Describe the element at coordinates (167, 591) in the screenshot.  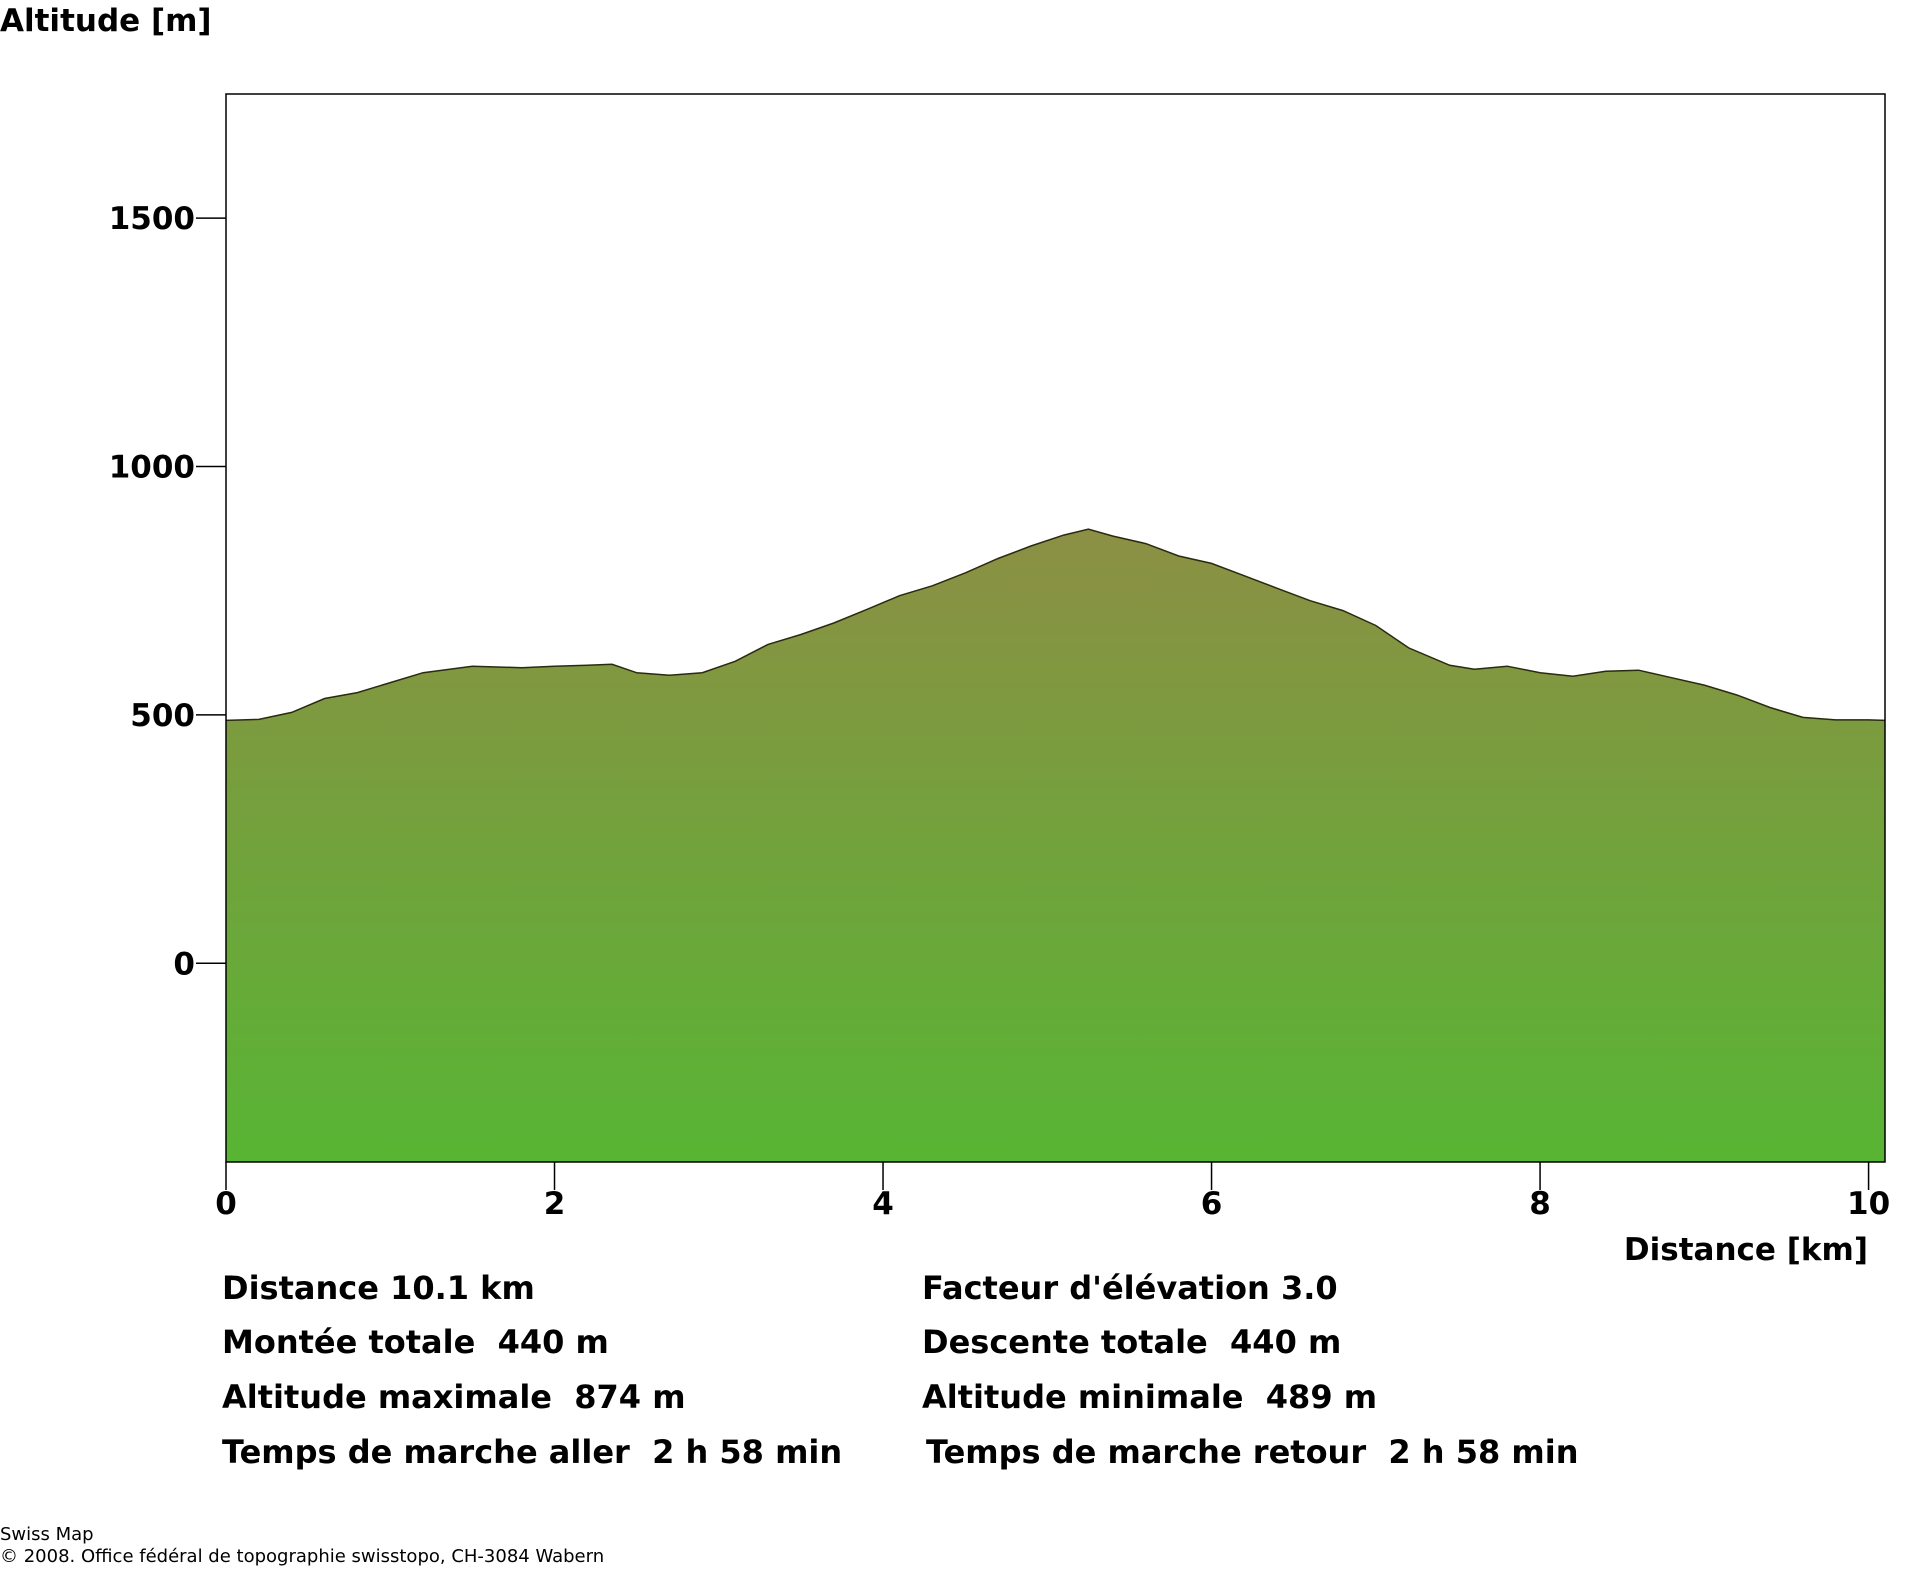
I see `y-axis: 0 500 1000 1500` at that location.